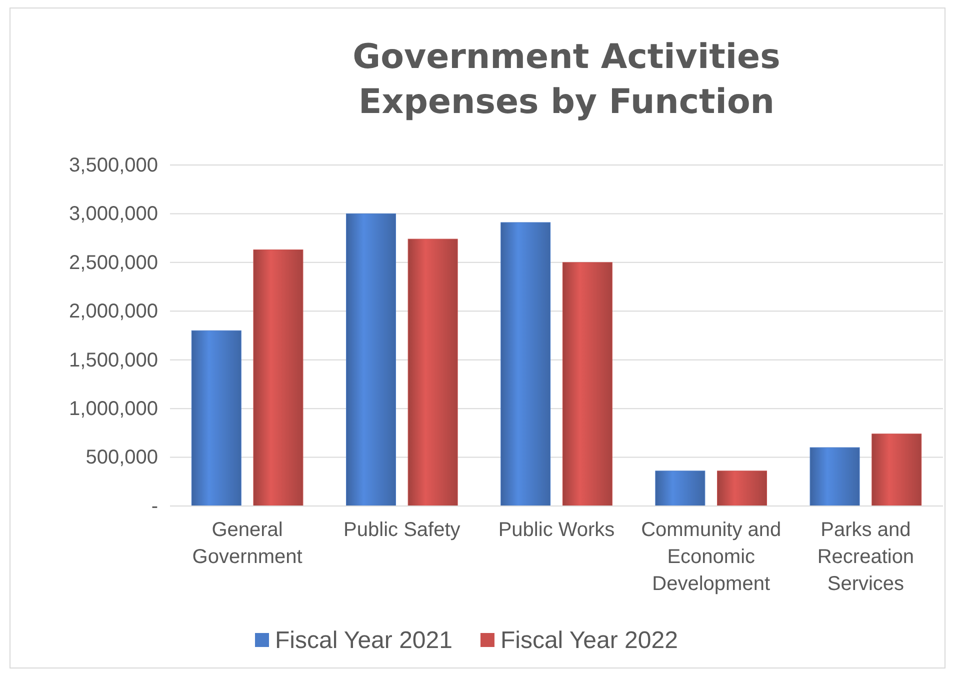 This screenshot has width=957, height=677. I want to click on x-tick-label: Community and Economic Development, so click(711, 557).